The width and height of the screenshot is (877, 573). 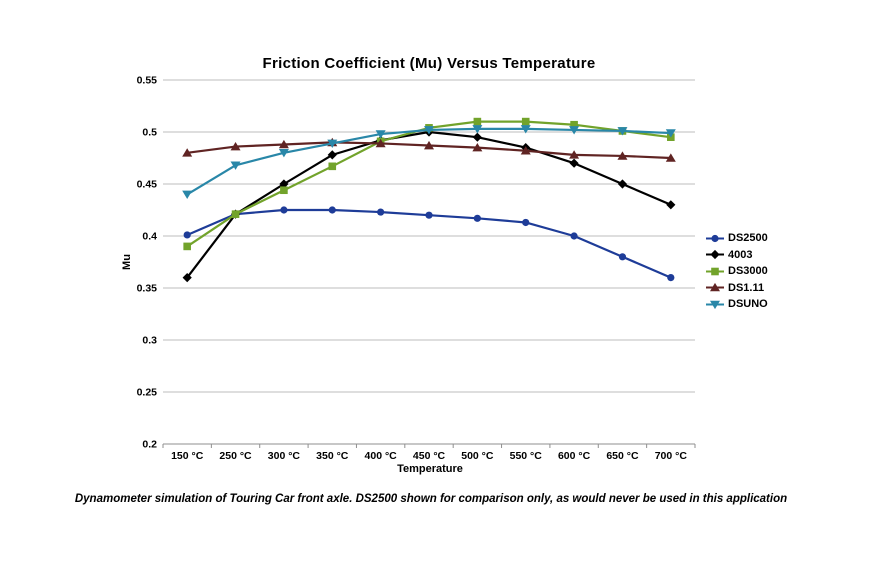 I want to click on x-tick-label: 650 °C, so click(x=622, y=456).